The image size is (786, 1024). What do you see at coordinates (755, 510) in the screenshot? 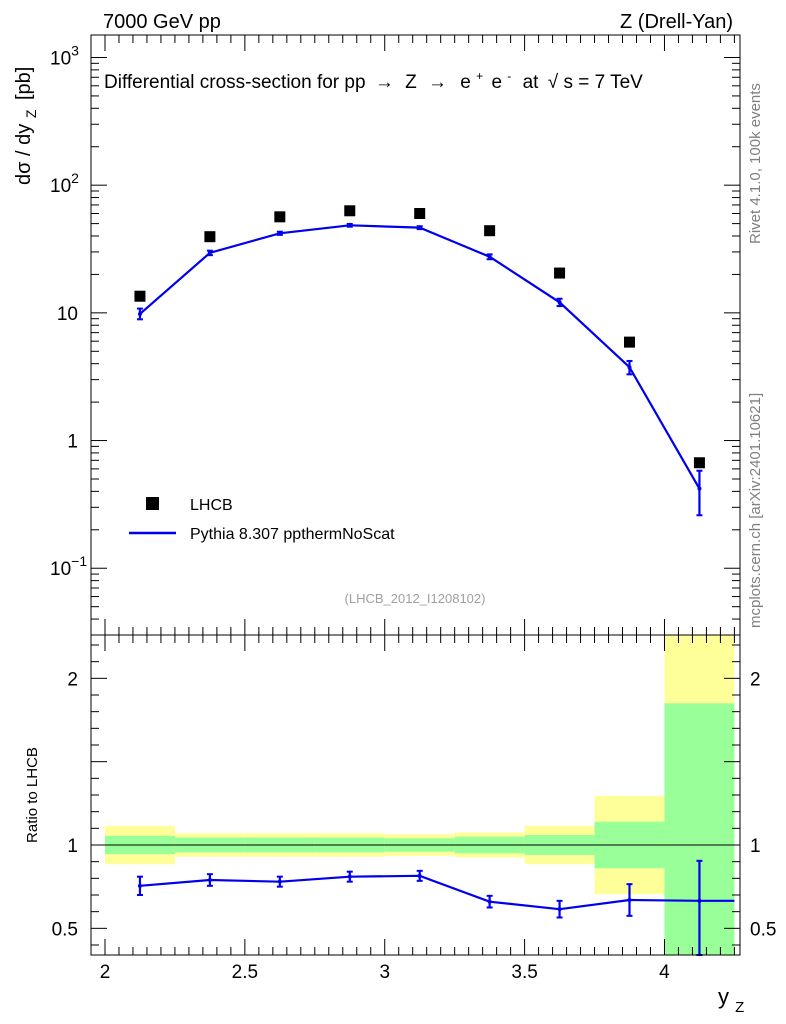
I see `mcplots-label: mcplots.cern.ch [arXiv:2401.10621]` at bounding box center [755, 510].